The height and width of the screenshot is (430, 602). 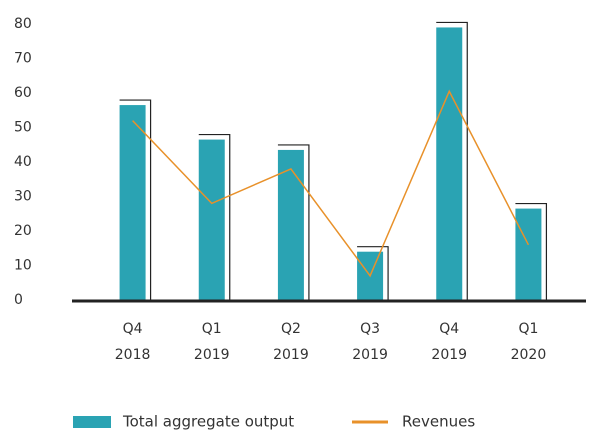 I want to click on x-tick-label: 2018, so click(x=133, y=355).